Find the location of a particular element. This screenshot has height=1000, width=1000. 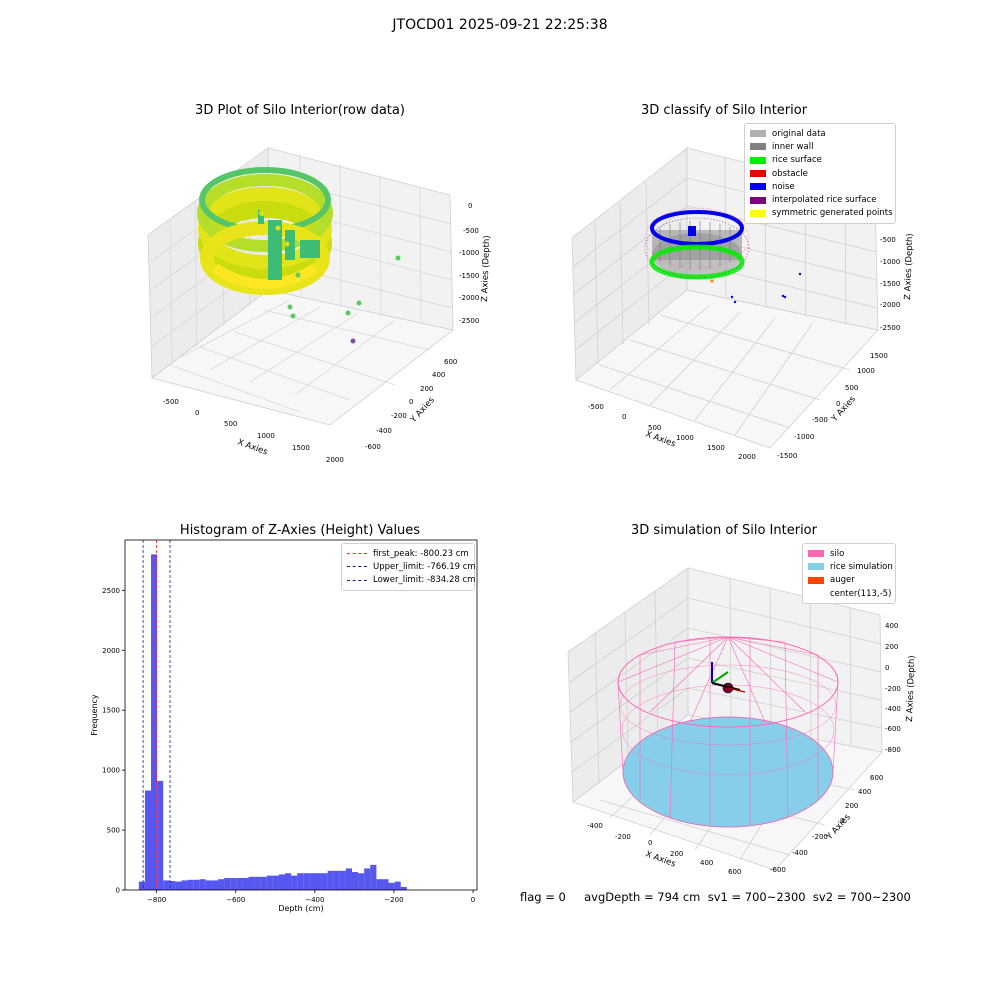

panel2-xlabel: X Axies is located at coordinates (660, 439).